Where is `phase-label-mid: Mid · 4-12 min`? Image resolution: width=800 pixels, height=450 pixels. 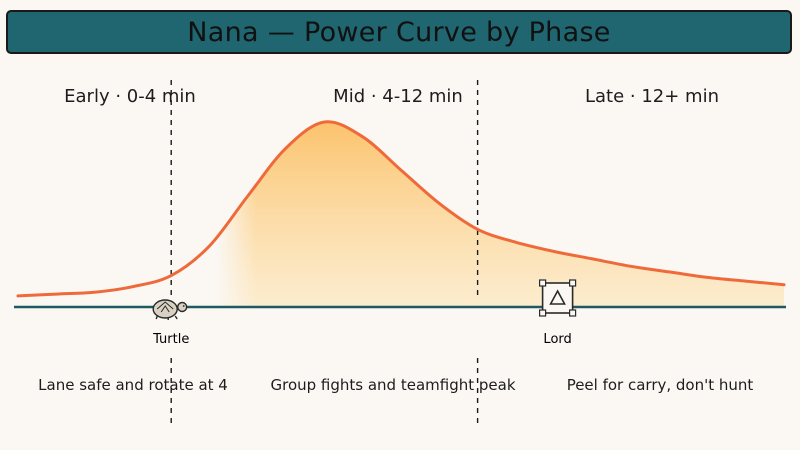
phase-label-mid: Mid · 4-12 min is located at coordinates (398, 96).